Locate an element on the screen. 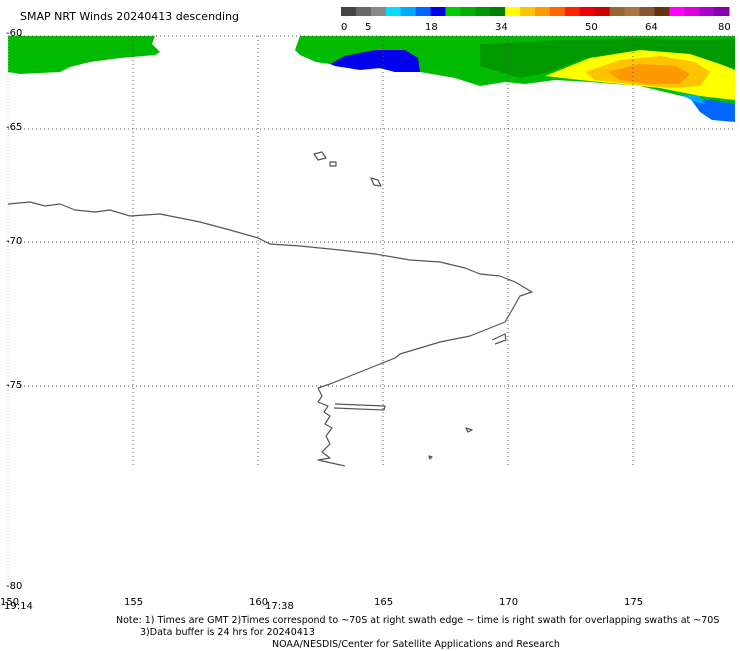 The height and width of the screenshot is (651, 740). lat-label-75: -75 is located at coordinates (14, 385).